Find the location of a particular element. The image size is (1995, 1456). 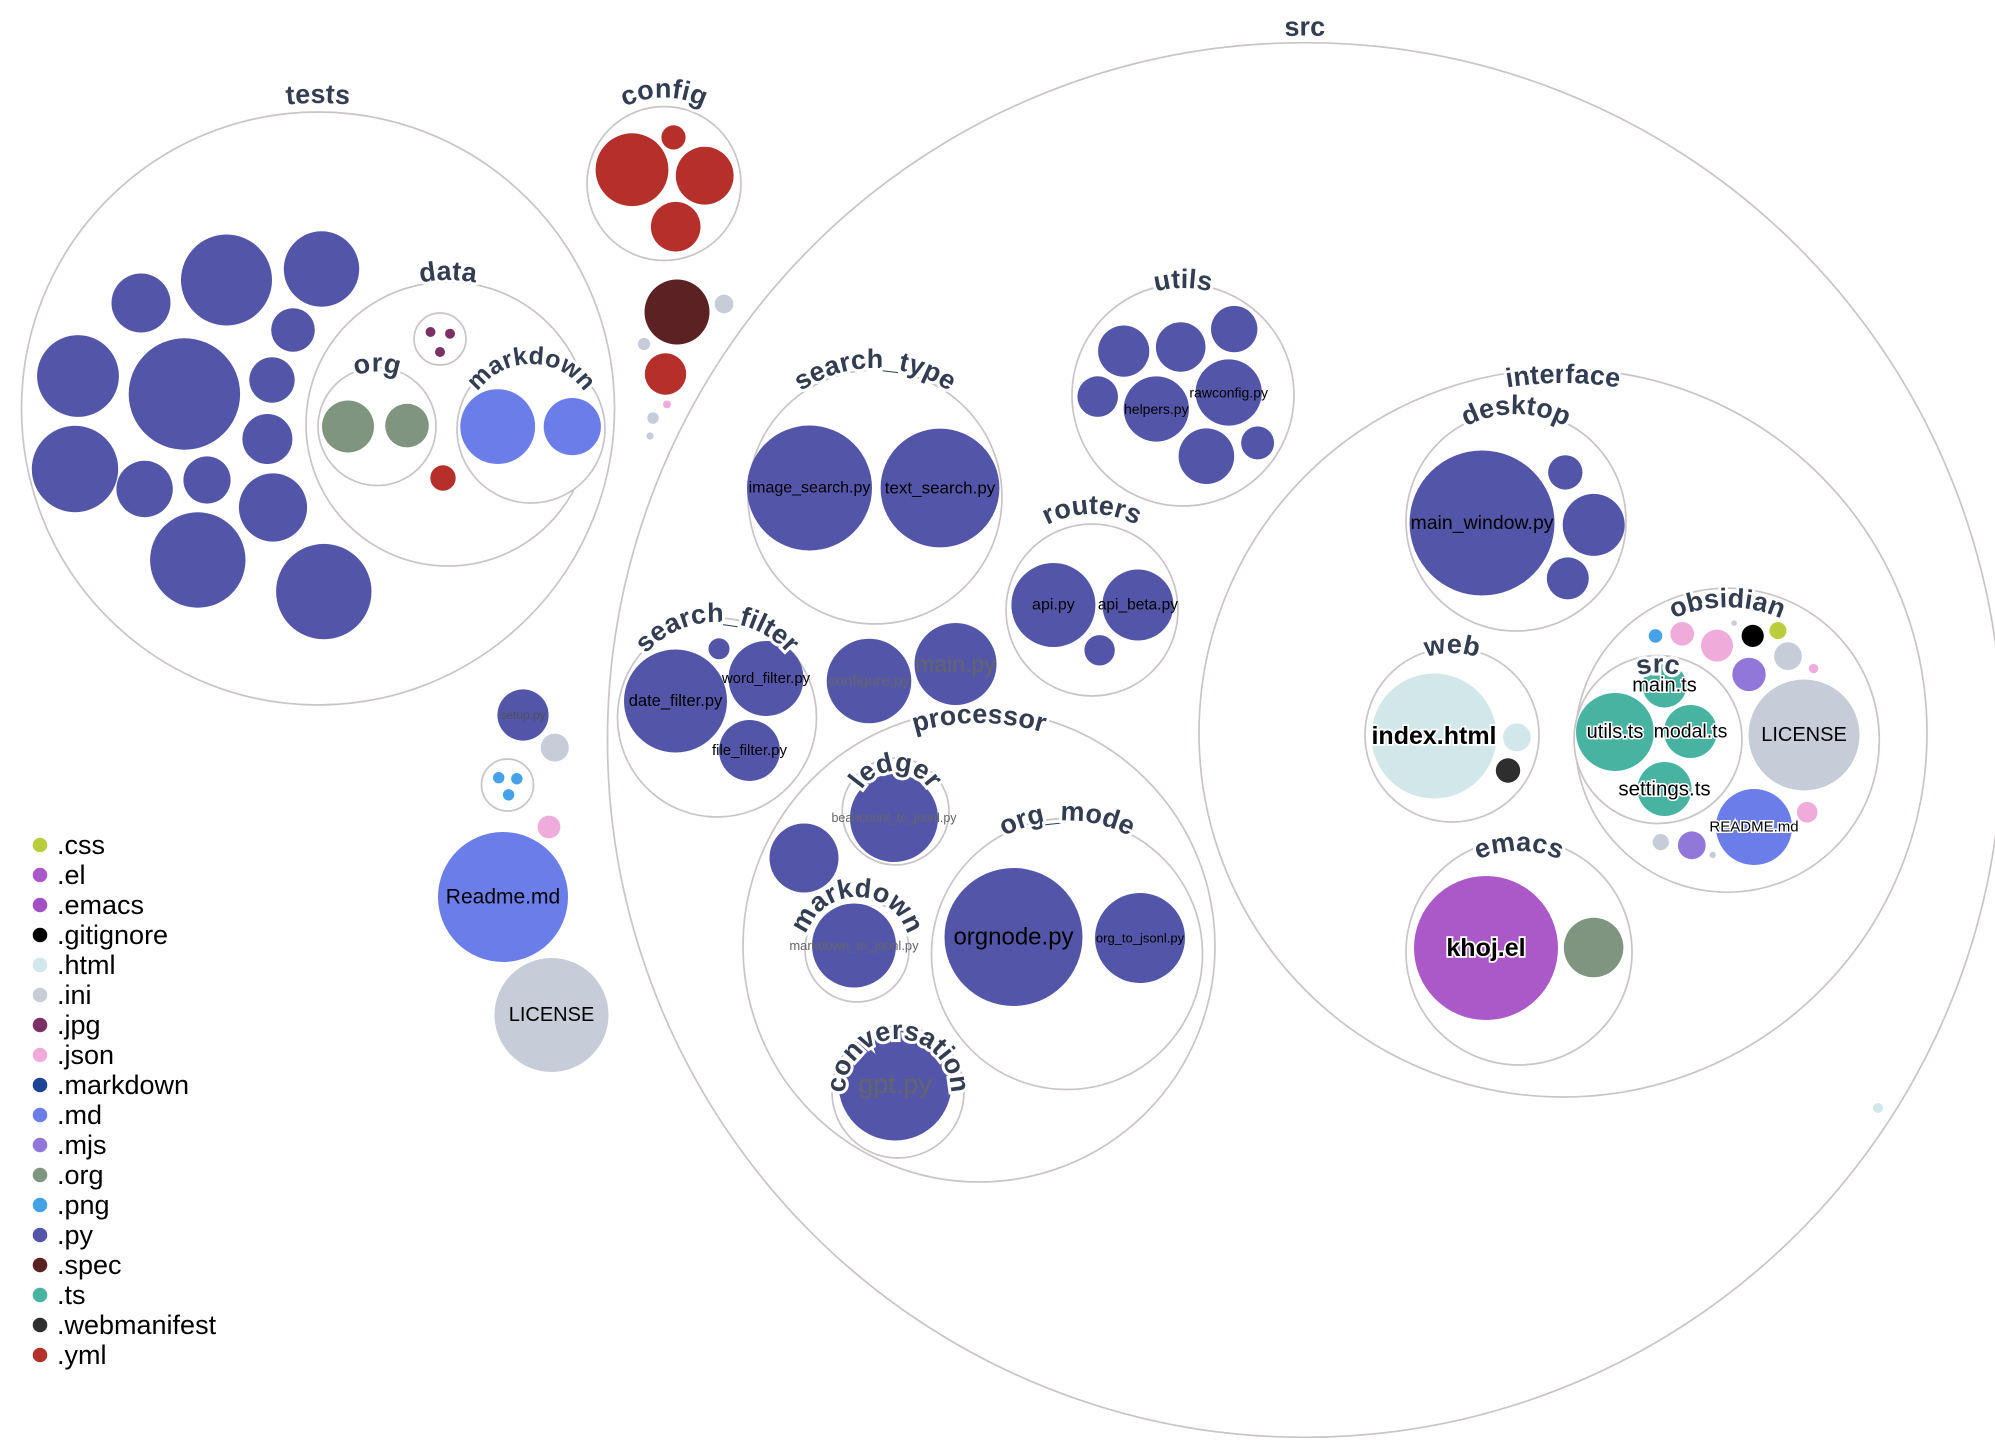

svg-text: README.md is located at coordinates (1753, 827).